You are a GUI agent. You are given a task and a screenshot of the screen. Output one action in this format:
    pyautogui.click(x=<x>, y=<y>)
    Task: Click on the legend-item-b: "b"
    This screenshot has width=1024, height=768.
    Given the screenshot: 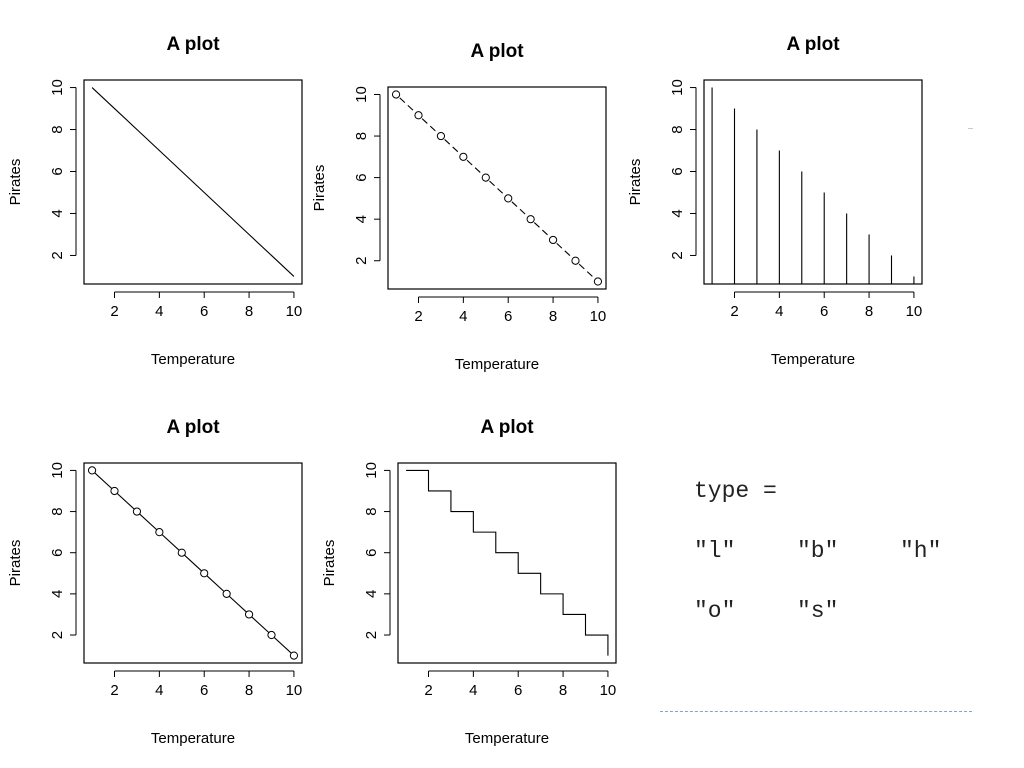 What is the action you would take?
    pyautogui.click(x=818, y=551)
    